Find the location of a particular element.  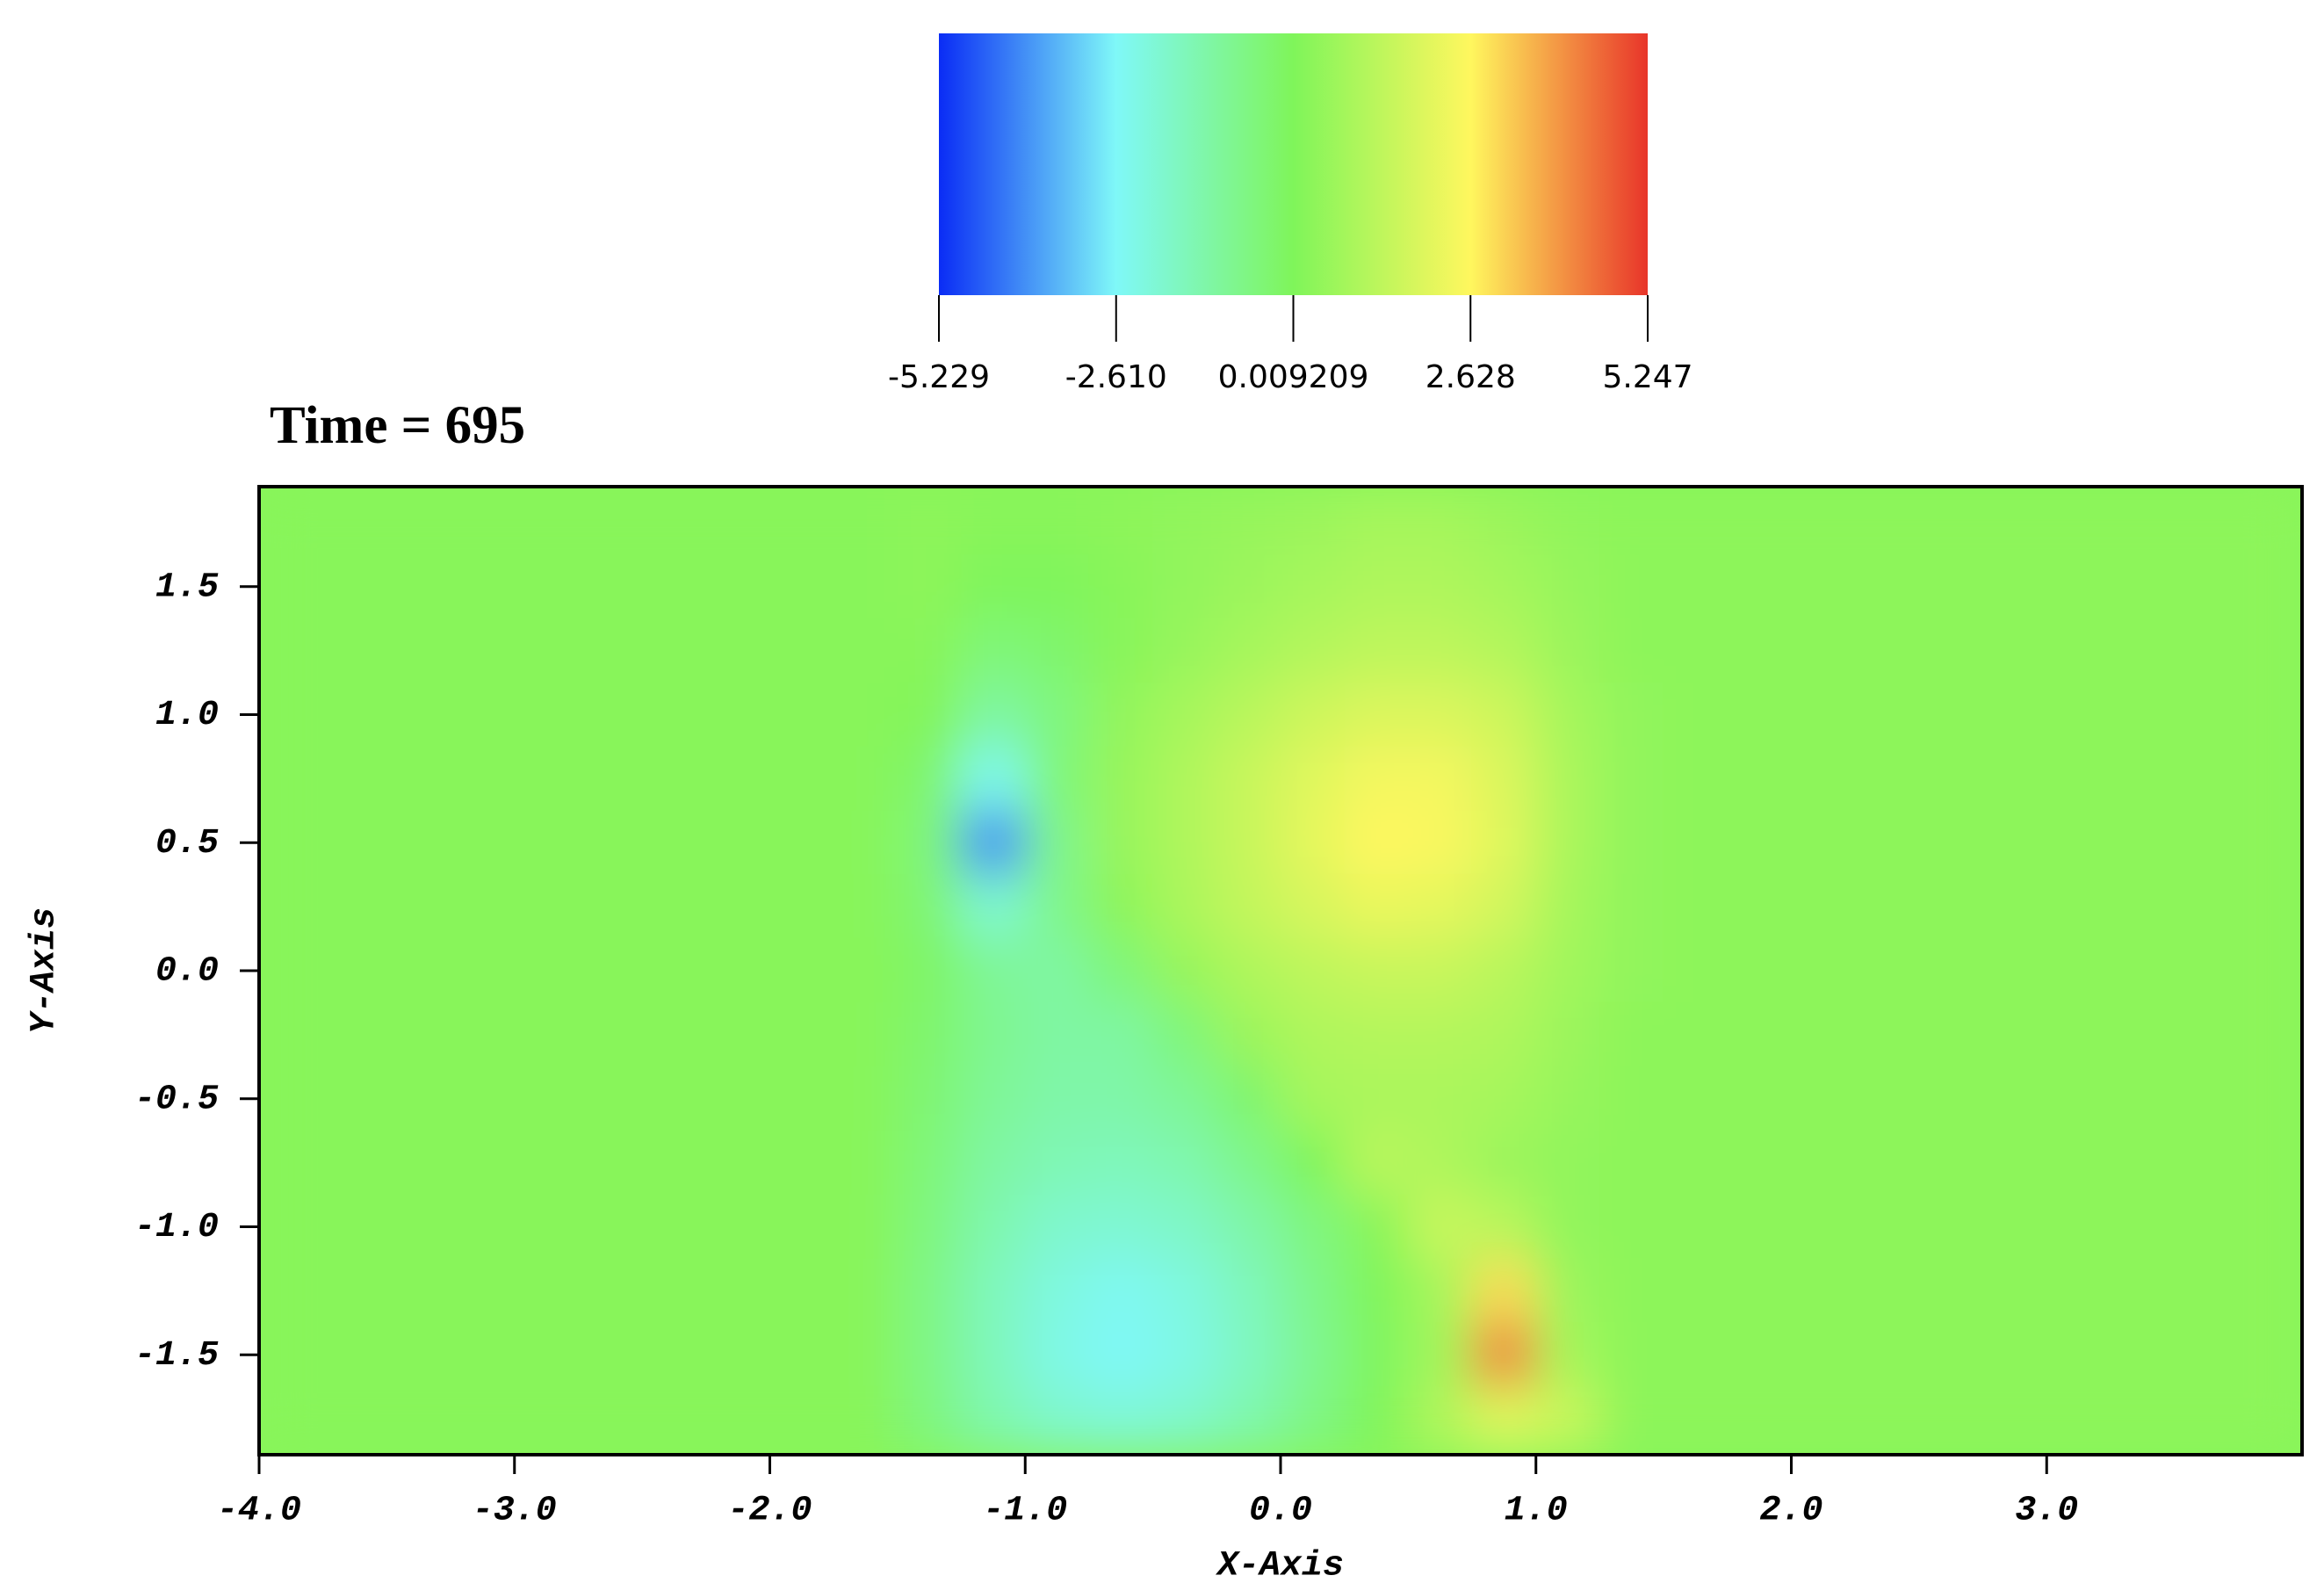

colorbar-tick-label: 2.628 is located at coordinates (1470, 377).